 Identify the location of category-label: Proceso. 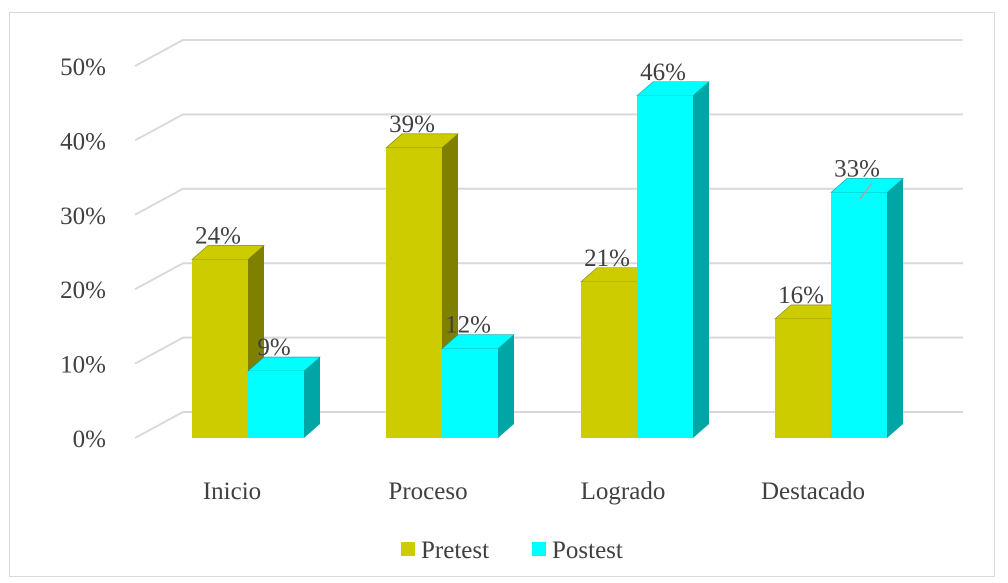
(427, 491).